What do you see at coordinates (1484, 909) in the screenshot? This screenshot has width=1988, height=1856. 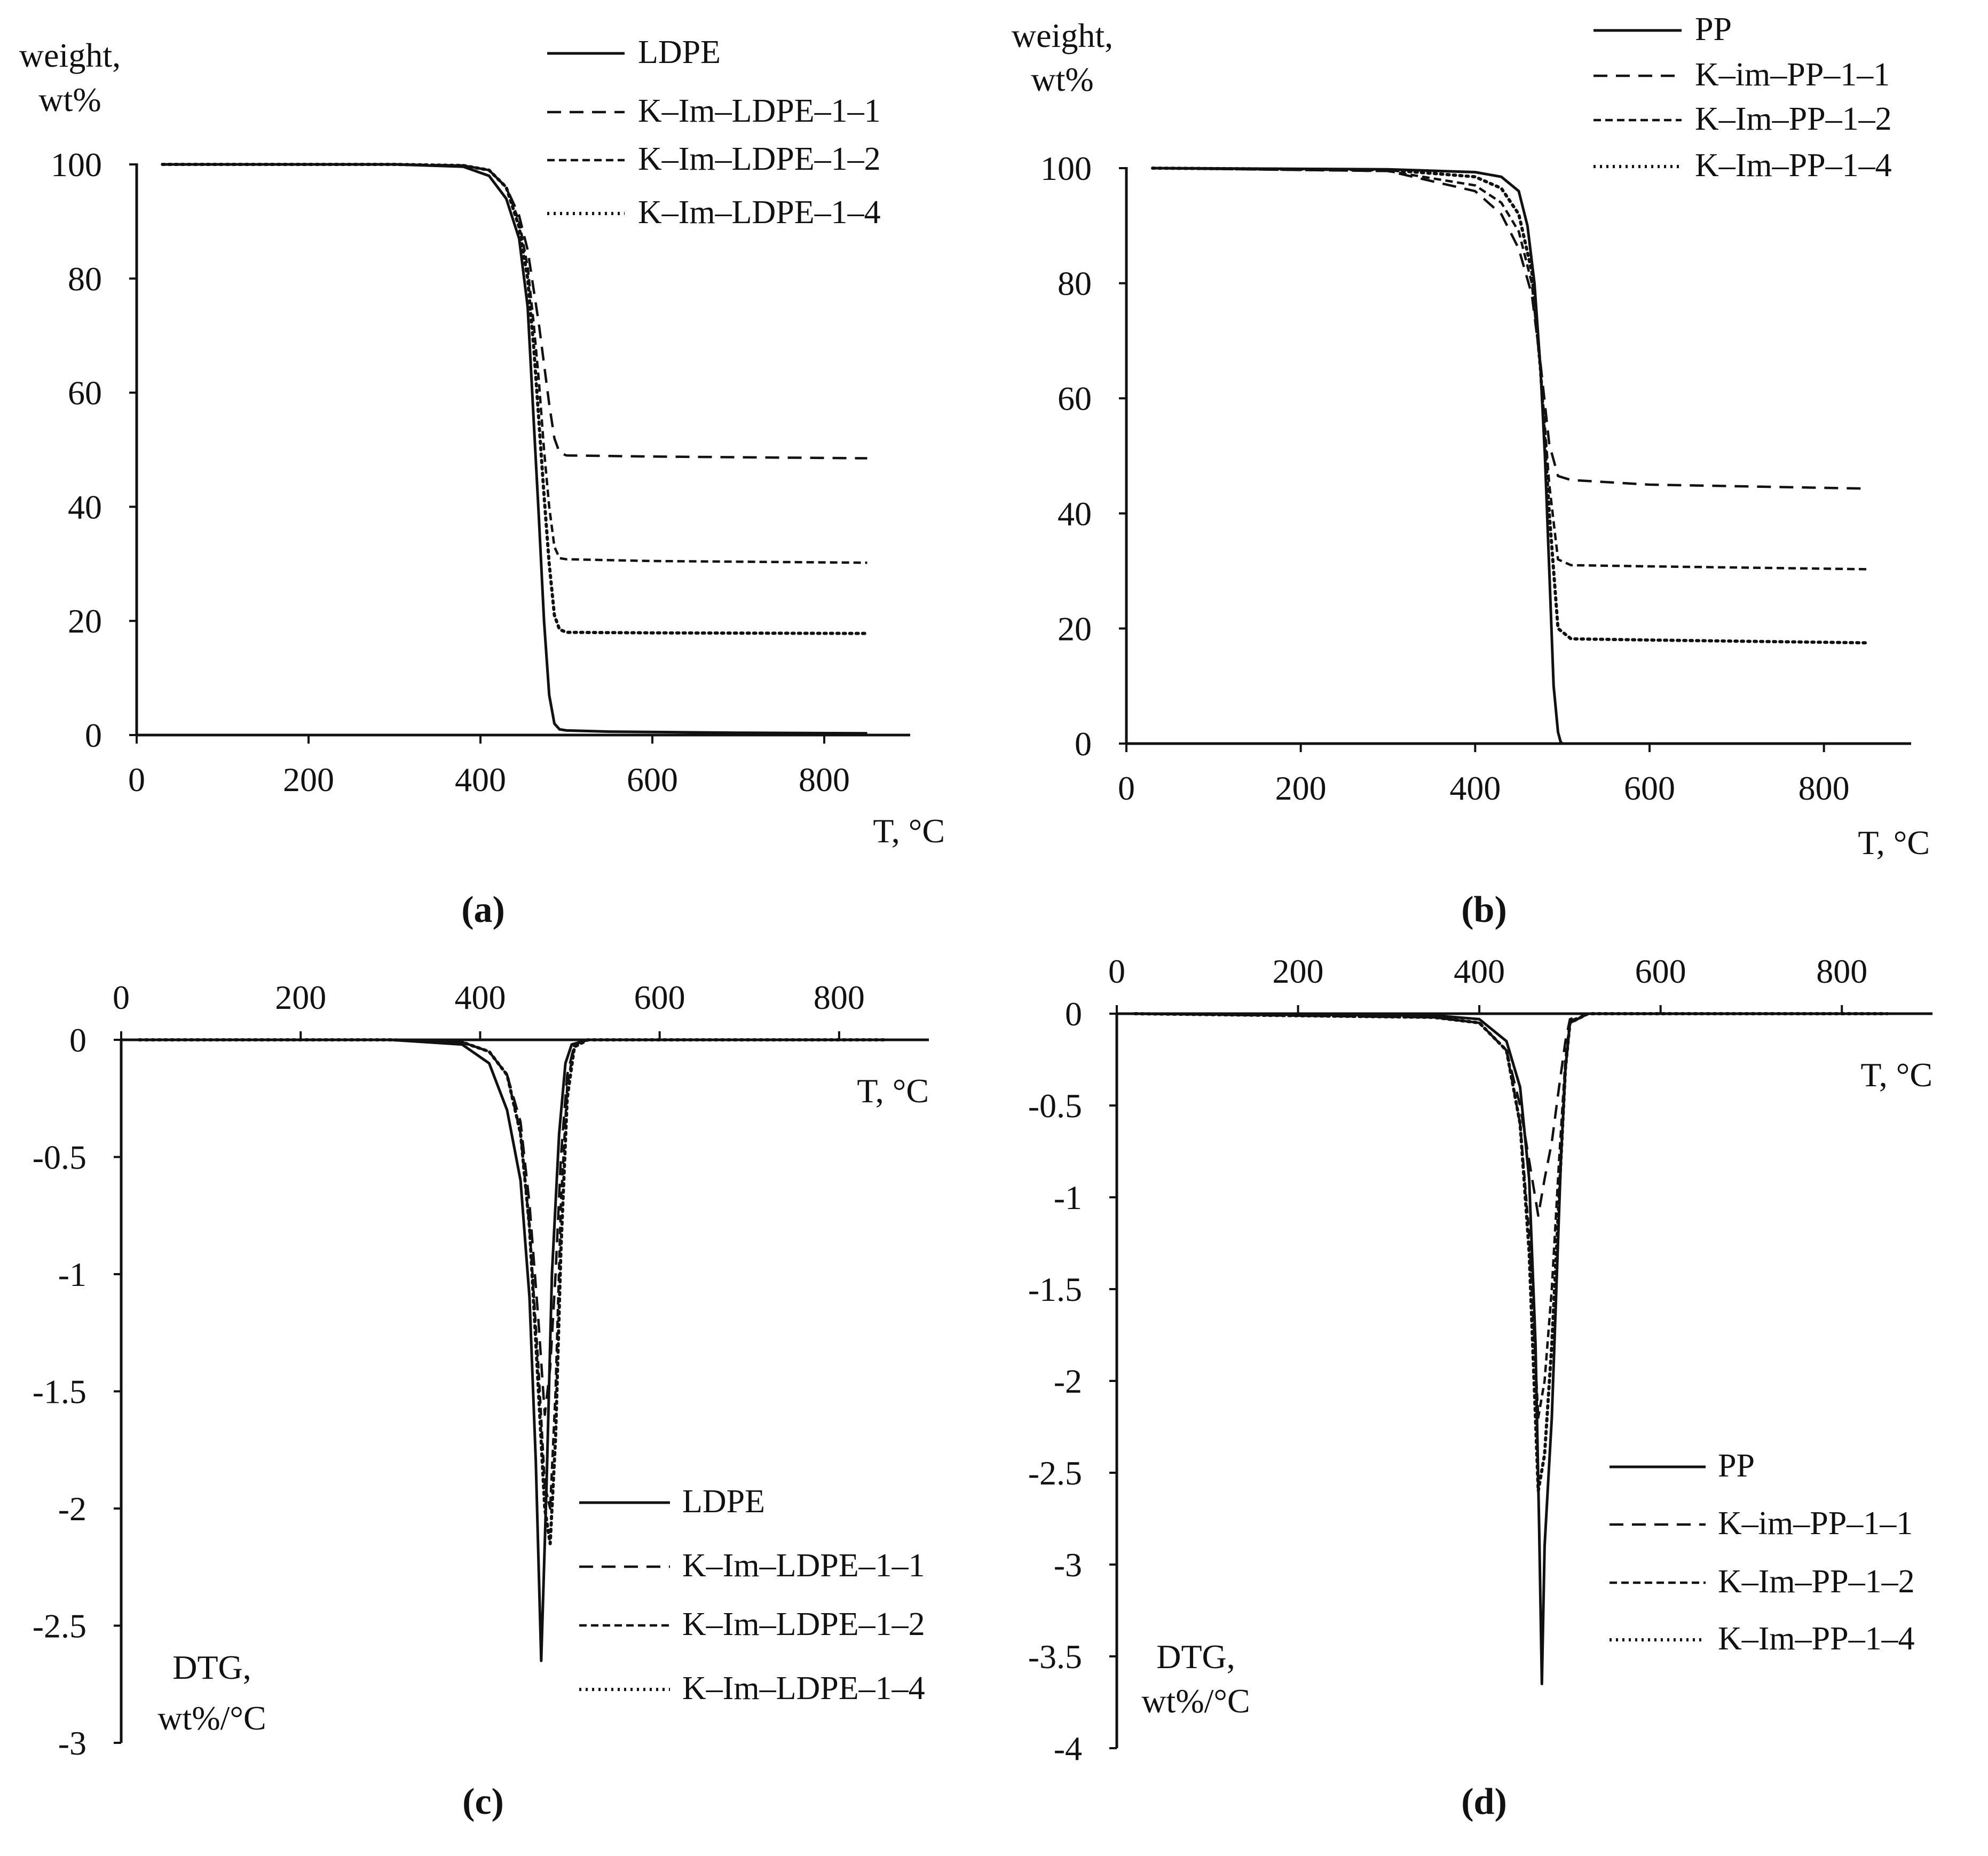 I see `caption-b: (b)` at bounding box center [1484, 909].